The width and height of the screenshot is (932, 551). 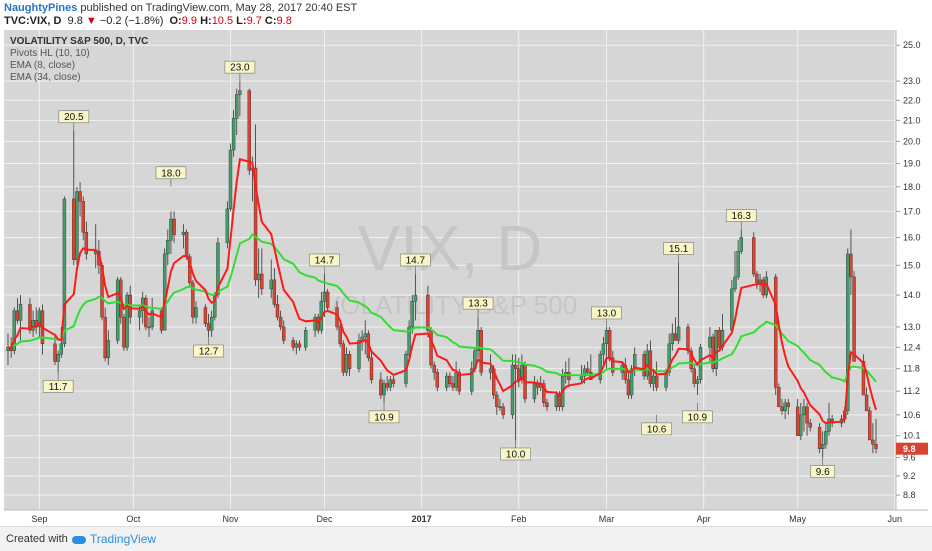 What do you see at coordinates (114, 539) in the screenshot?
I see `tradingview-link: TradingView` at bounding box center [114, 539].